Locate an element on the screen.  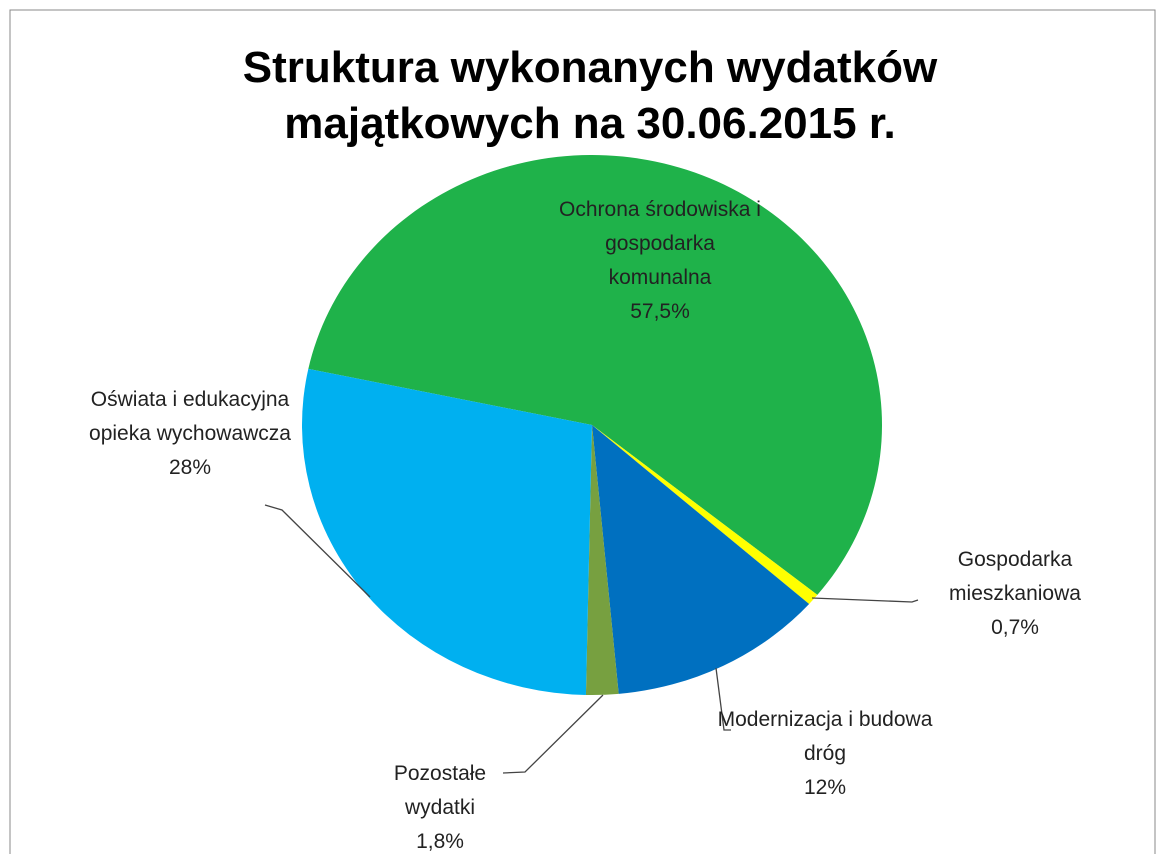
data-label: Modernizacja i budowa dróg 12% is located at coordinates (825, 754).